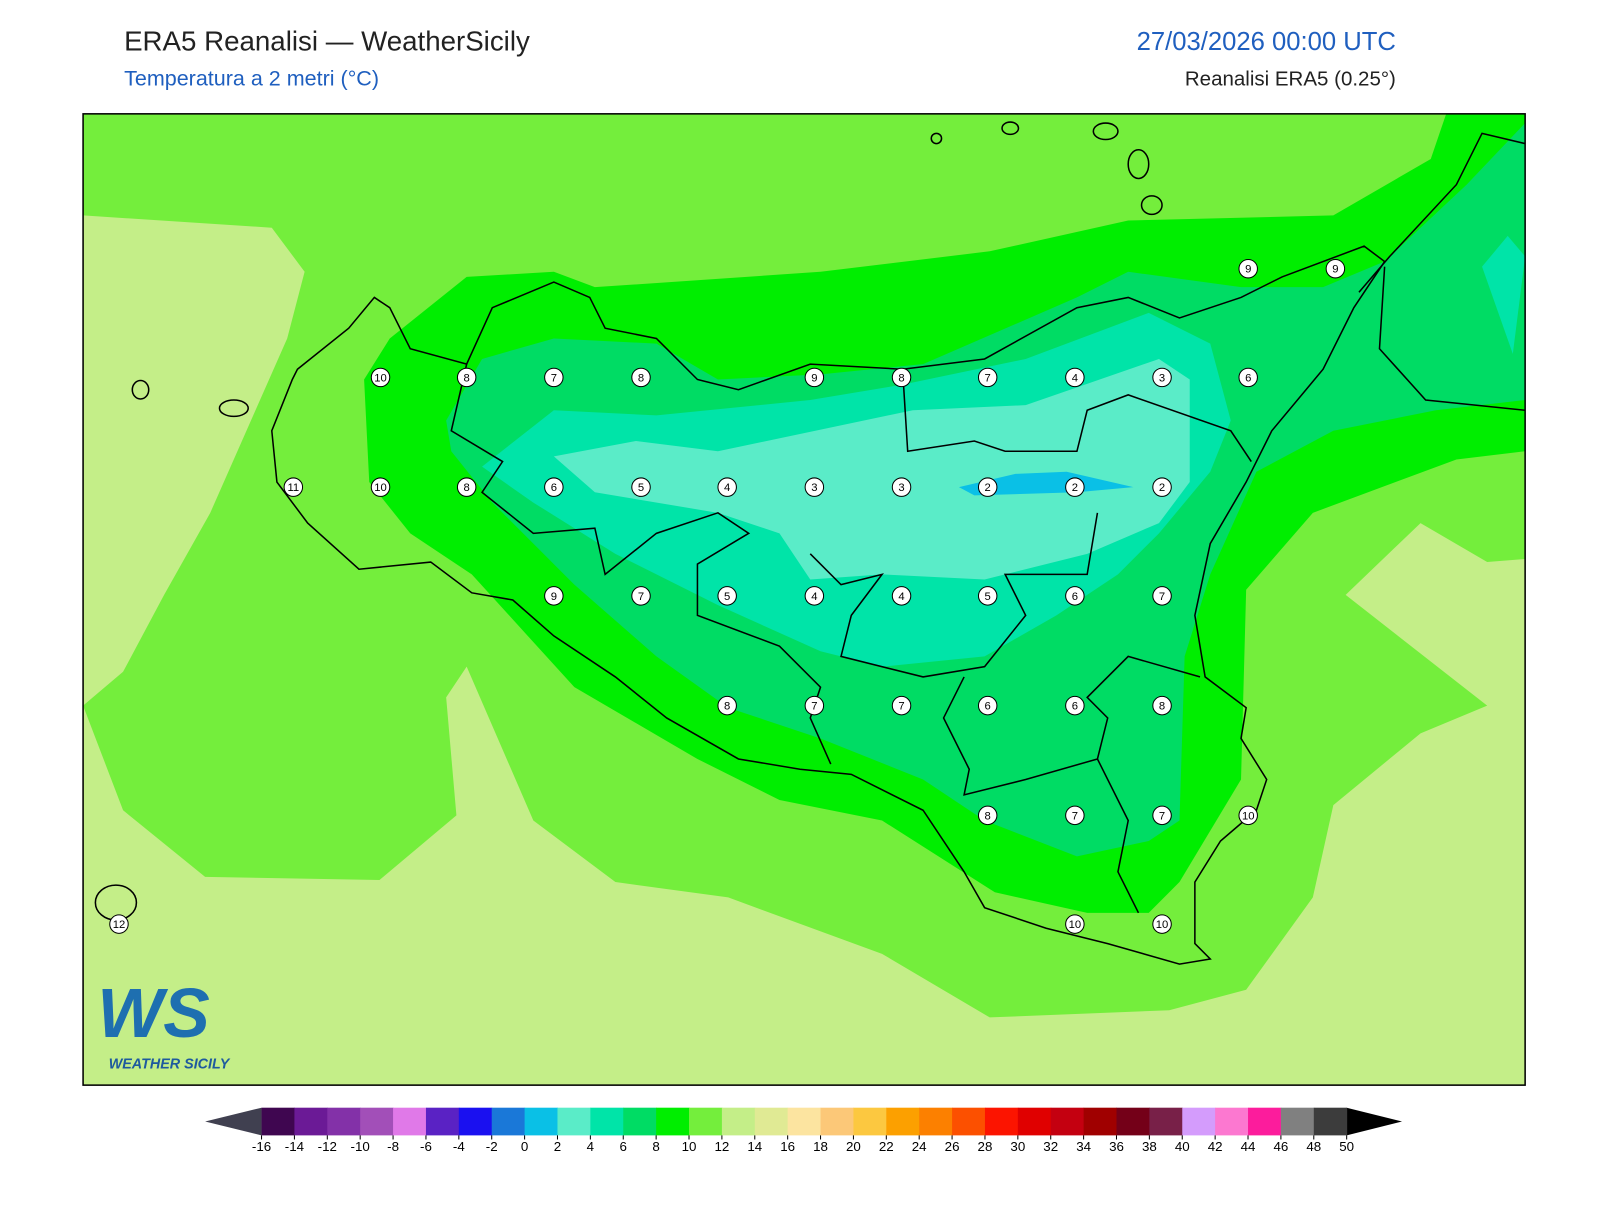 The height and width of the screenshot is (1205, 1600). I want to click on subtitle: Temperatura a 2 metri (°C), so click(251, 79).